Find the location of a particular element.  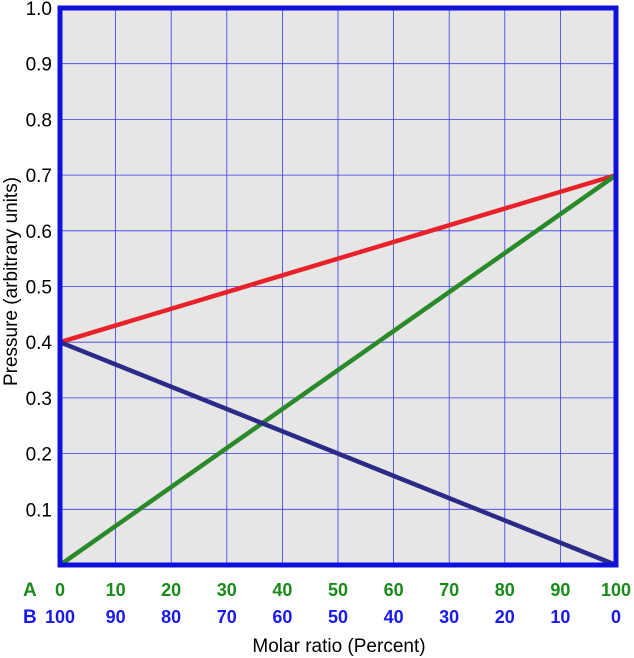

y-tick-label: 0.7 is located at coordinates (39, 176).